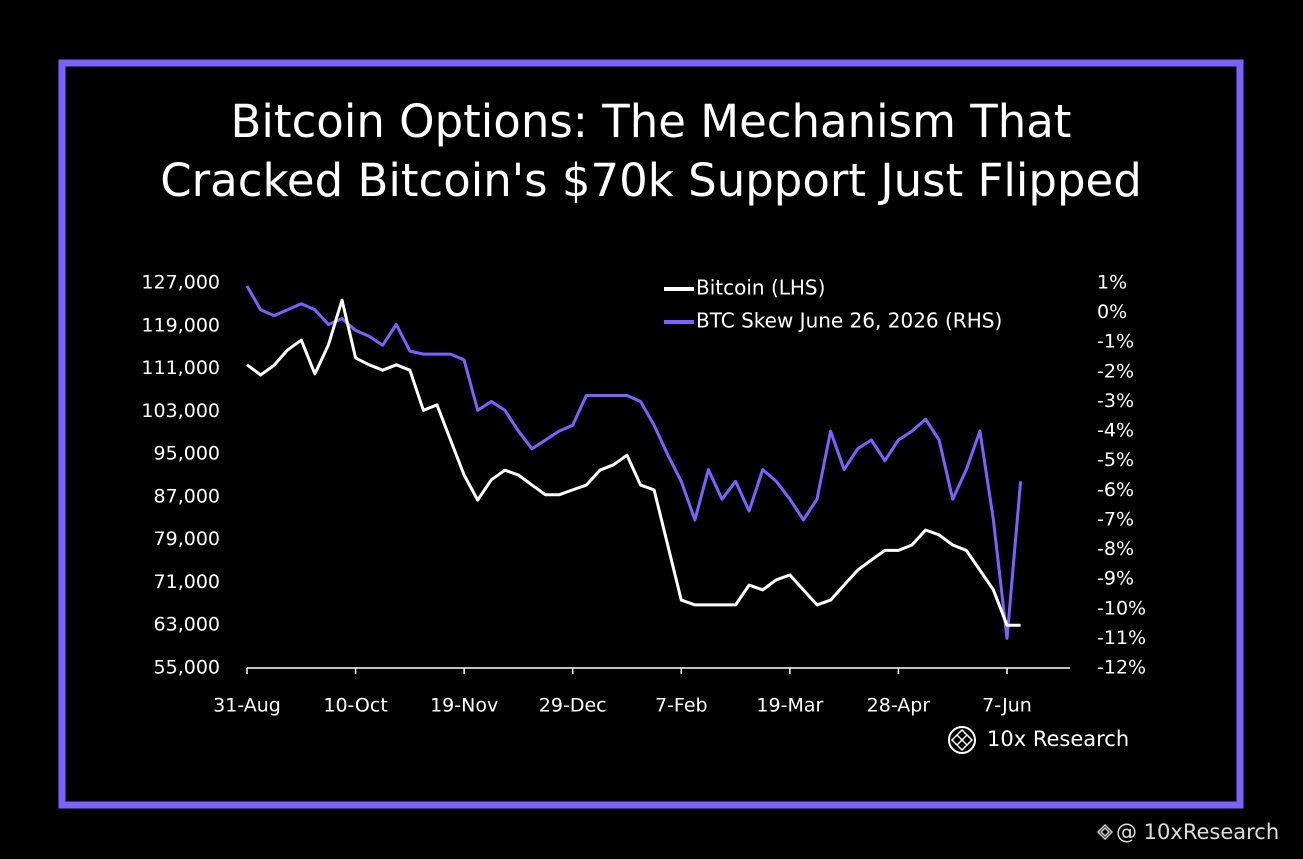 This screenshot has height=859, width=1303. I want to click on chart-title: Bitcoin Options: The Mechanism That, so click(651, 121).